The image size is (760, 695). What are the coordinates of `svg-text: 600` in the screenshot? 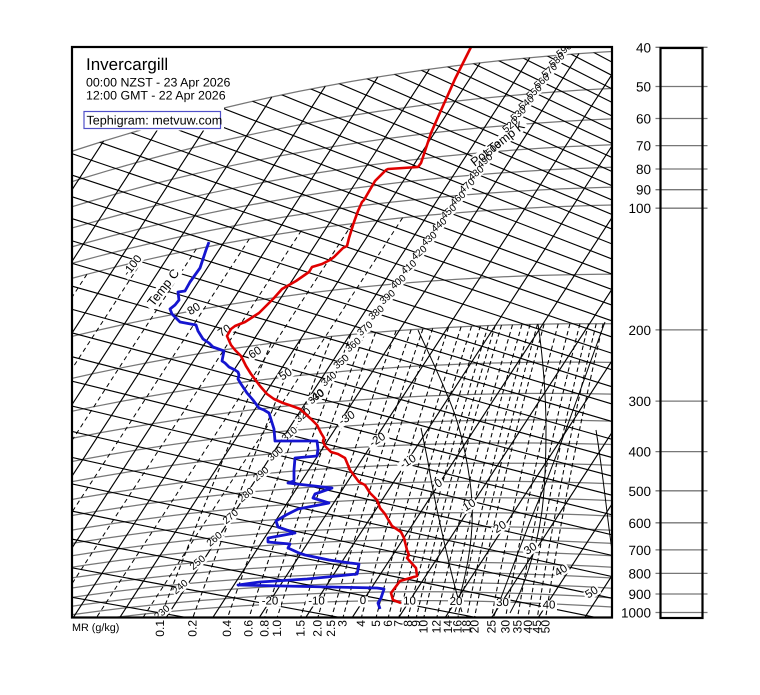 It's located at (639, 523).